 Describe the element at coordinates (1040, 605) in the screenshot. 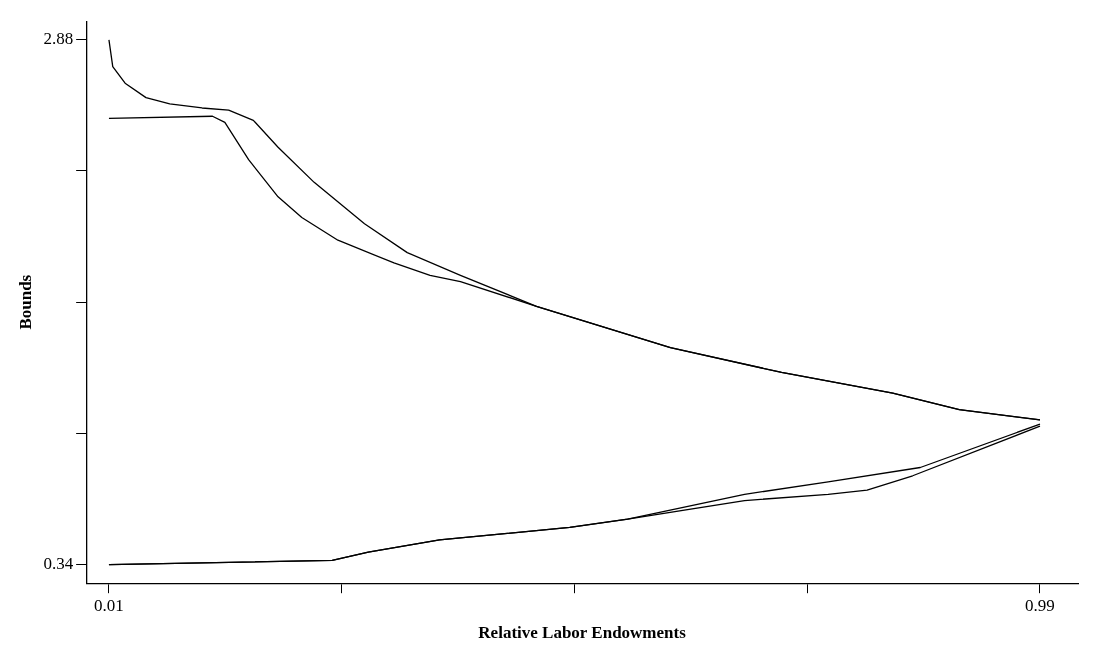

I see `x-tick-label: 0.99` at that location.